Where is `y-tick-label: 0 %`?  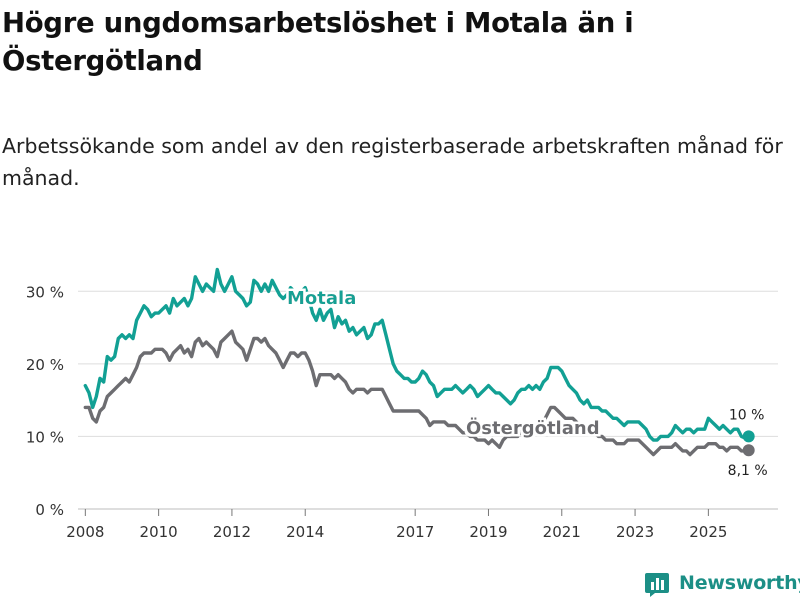 y-tick-label: 0 % is located at coordinates (49, 510).